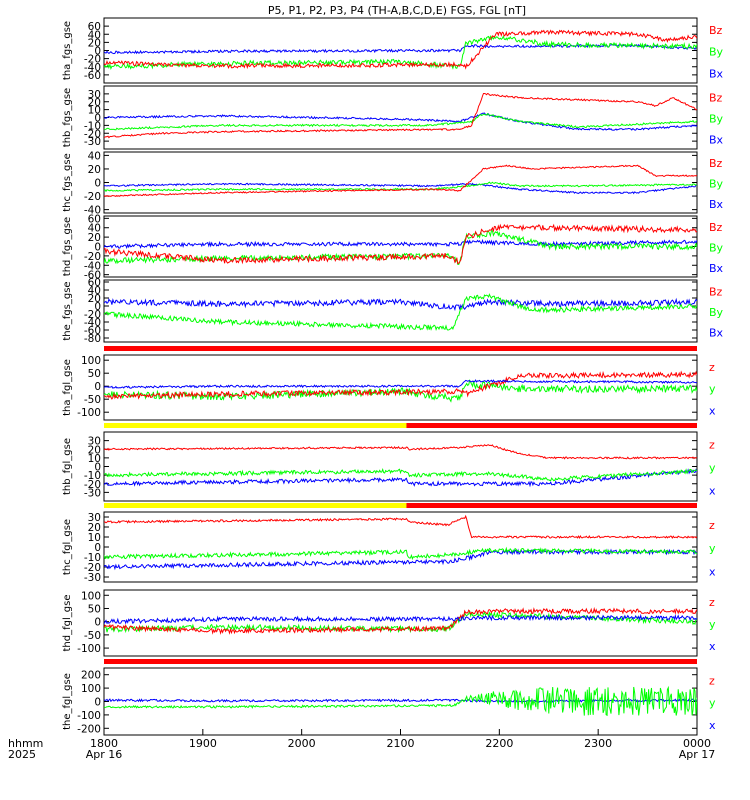 The image size is (750, 800). I want to click on series-line-y, so click(400, 701).